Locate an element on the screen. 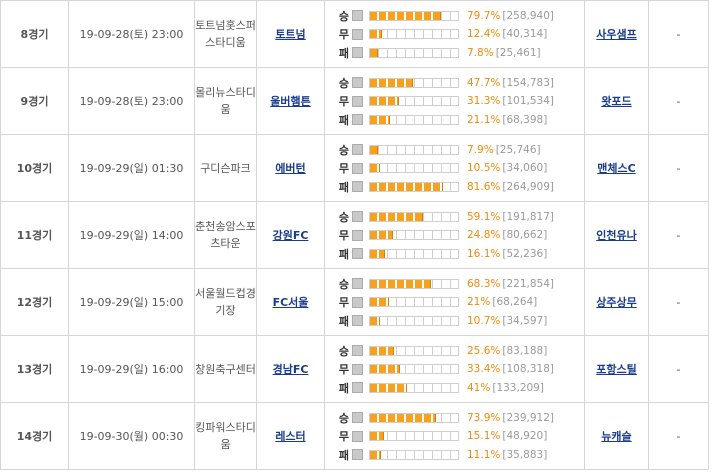 The width and height of the screenshot is (720, 475). match-datetime: 19-09-30(월) 00:30 is located at coordinates (131, 436).